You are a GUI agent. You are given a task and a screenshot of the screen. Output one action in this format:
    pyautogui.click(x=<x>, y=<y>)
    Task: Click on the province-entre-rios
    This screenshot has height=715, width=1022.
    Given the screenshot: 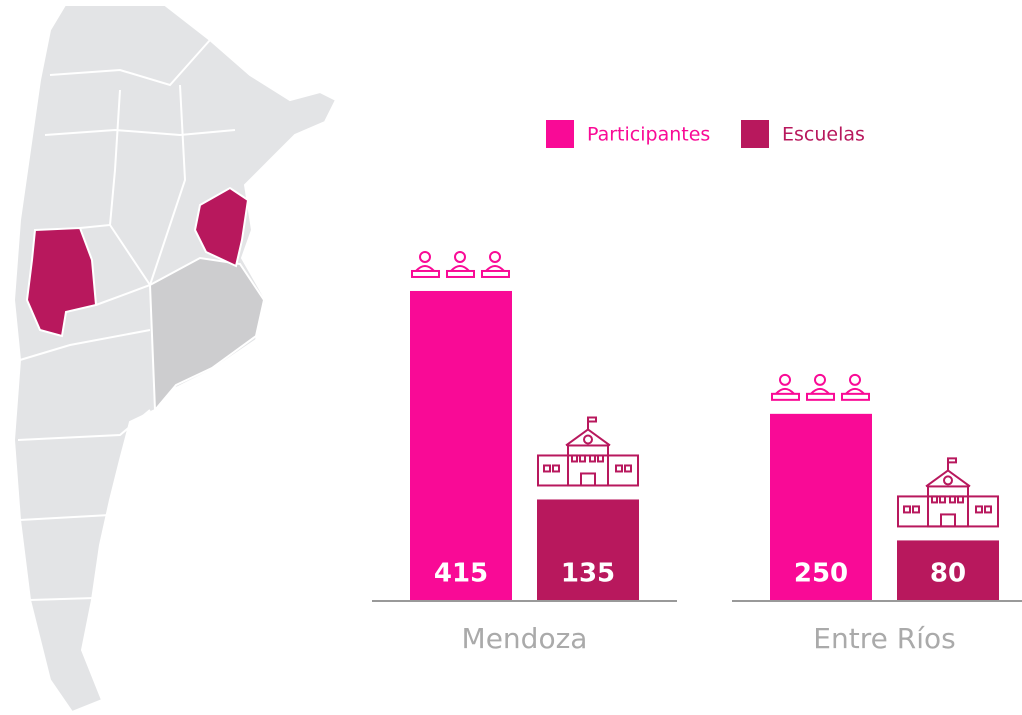 What is the action you would take?
    pyautogui.click(x=221, y=227)
    